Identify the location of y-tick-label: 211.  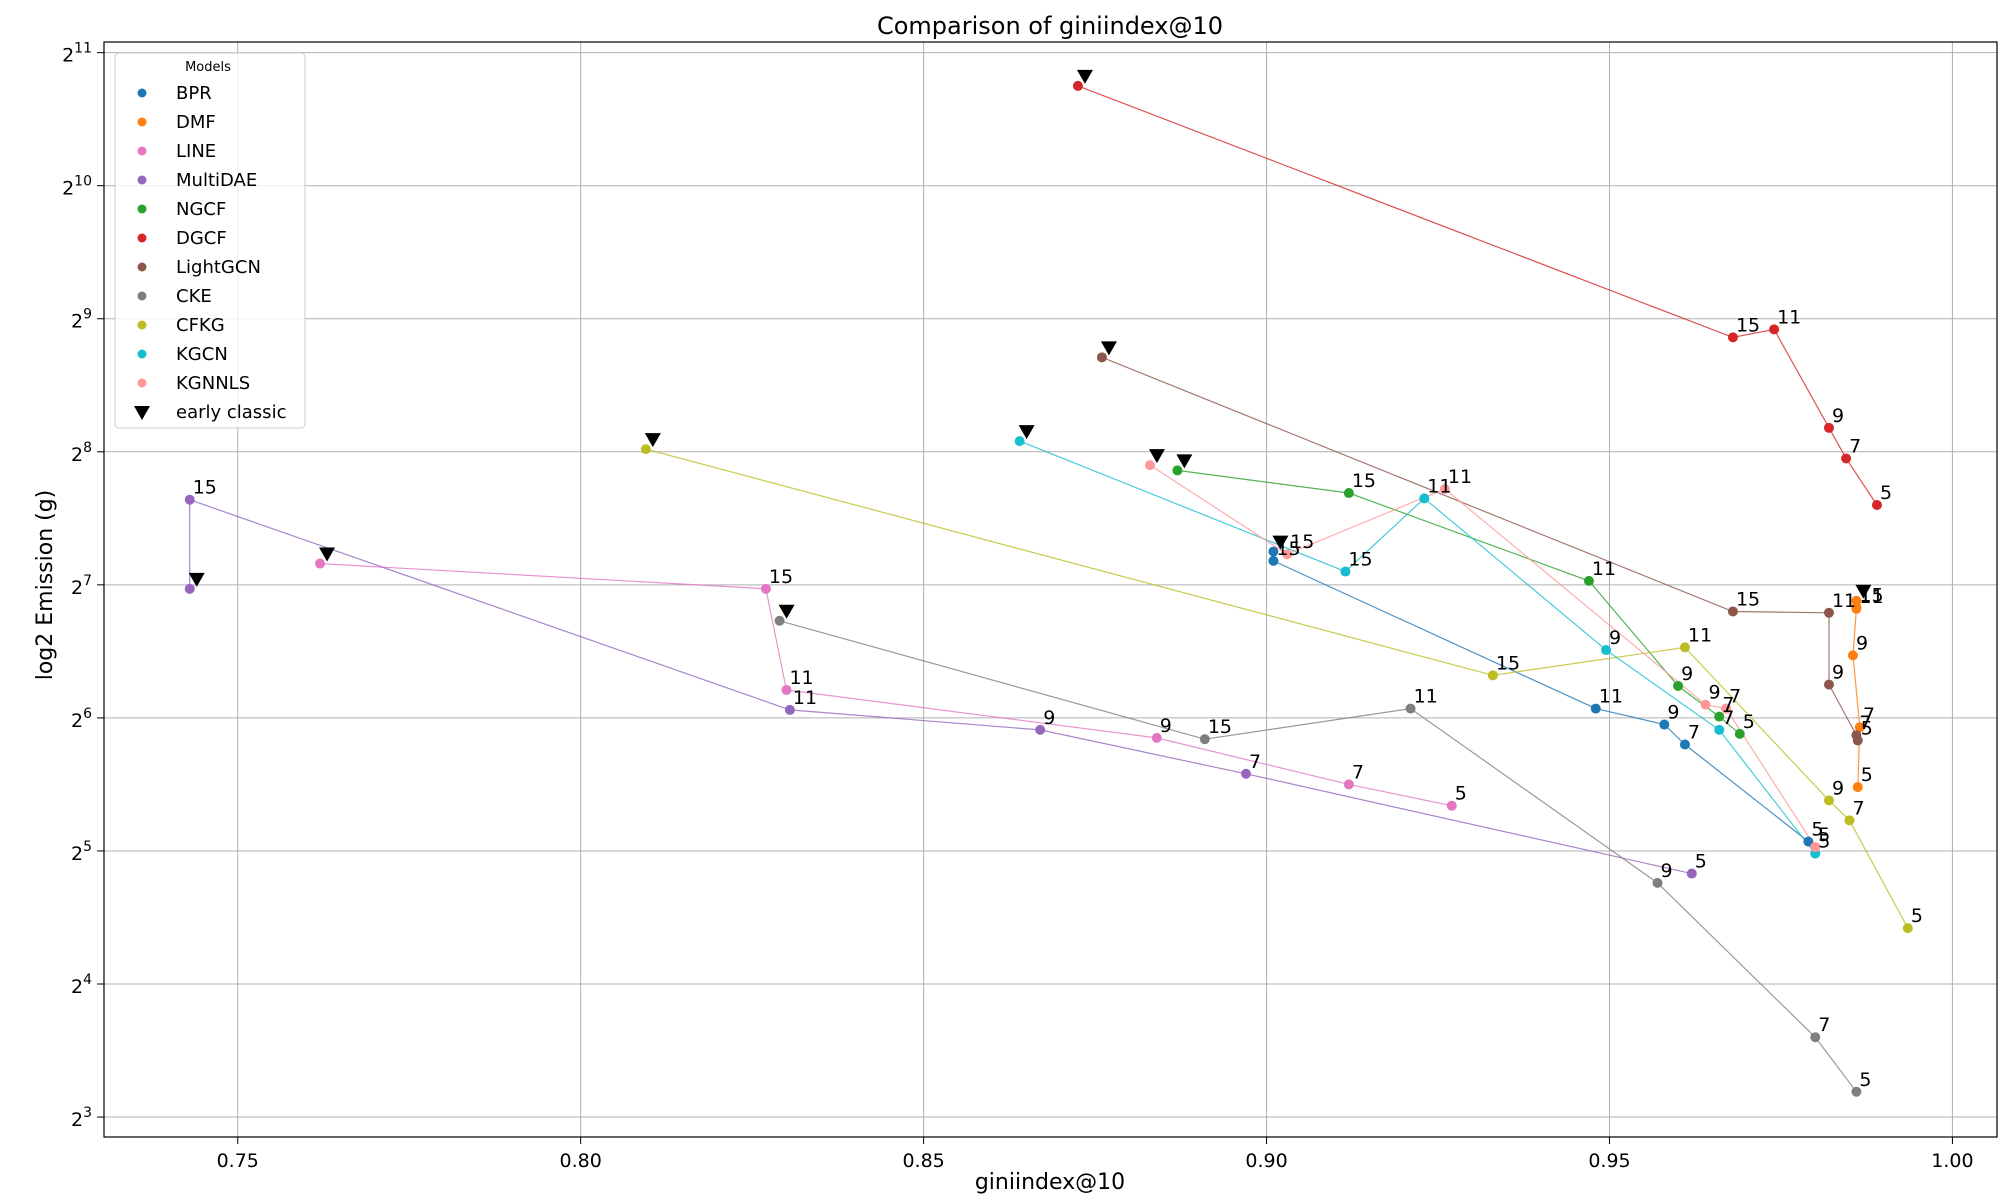
(77, 54).